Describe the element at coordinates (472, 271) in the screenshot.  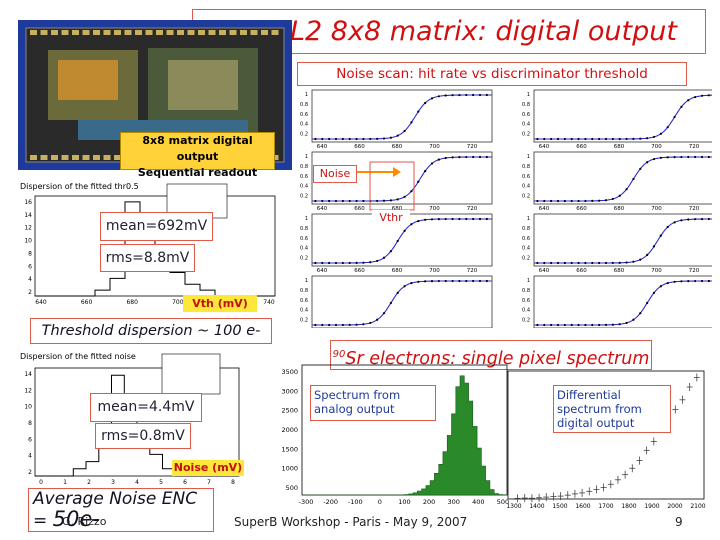
I see `scan-x-tick: 720` at that location.